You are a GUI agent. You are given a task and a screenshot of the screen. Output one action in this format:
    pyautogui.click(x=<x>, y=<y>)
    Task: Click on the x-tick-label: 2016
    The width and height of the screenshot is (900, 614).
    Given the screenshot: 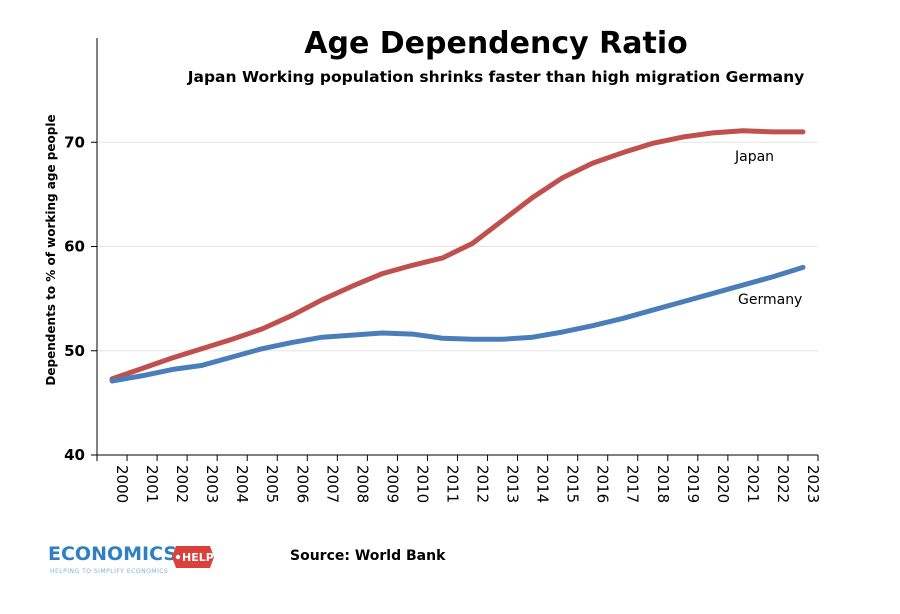 What is the action you would take?
    pyautogui.click(x=603, y=484)
    